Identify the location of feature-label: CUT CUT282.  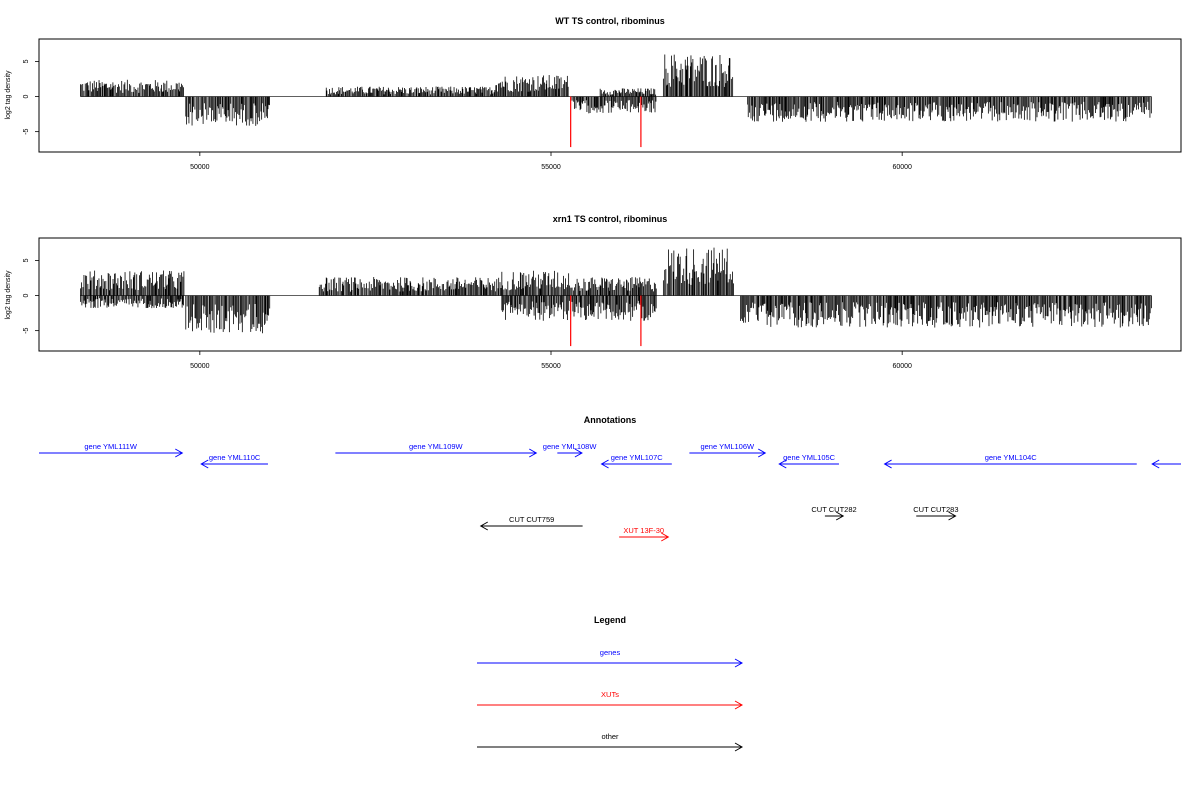
(833, 509).